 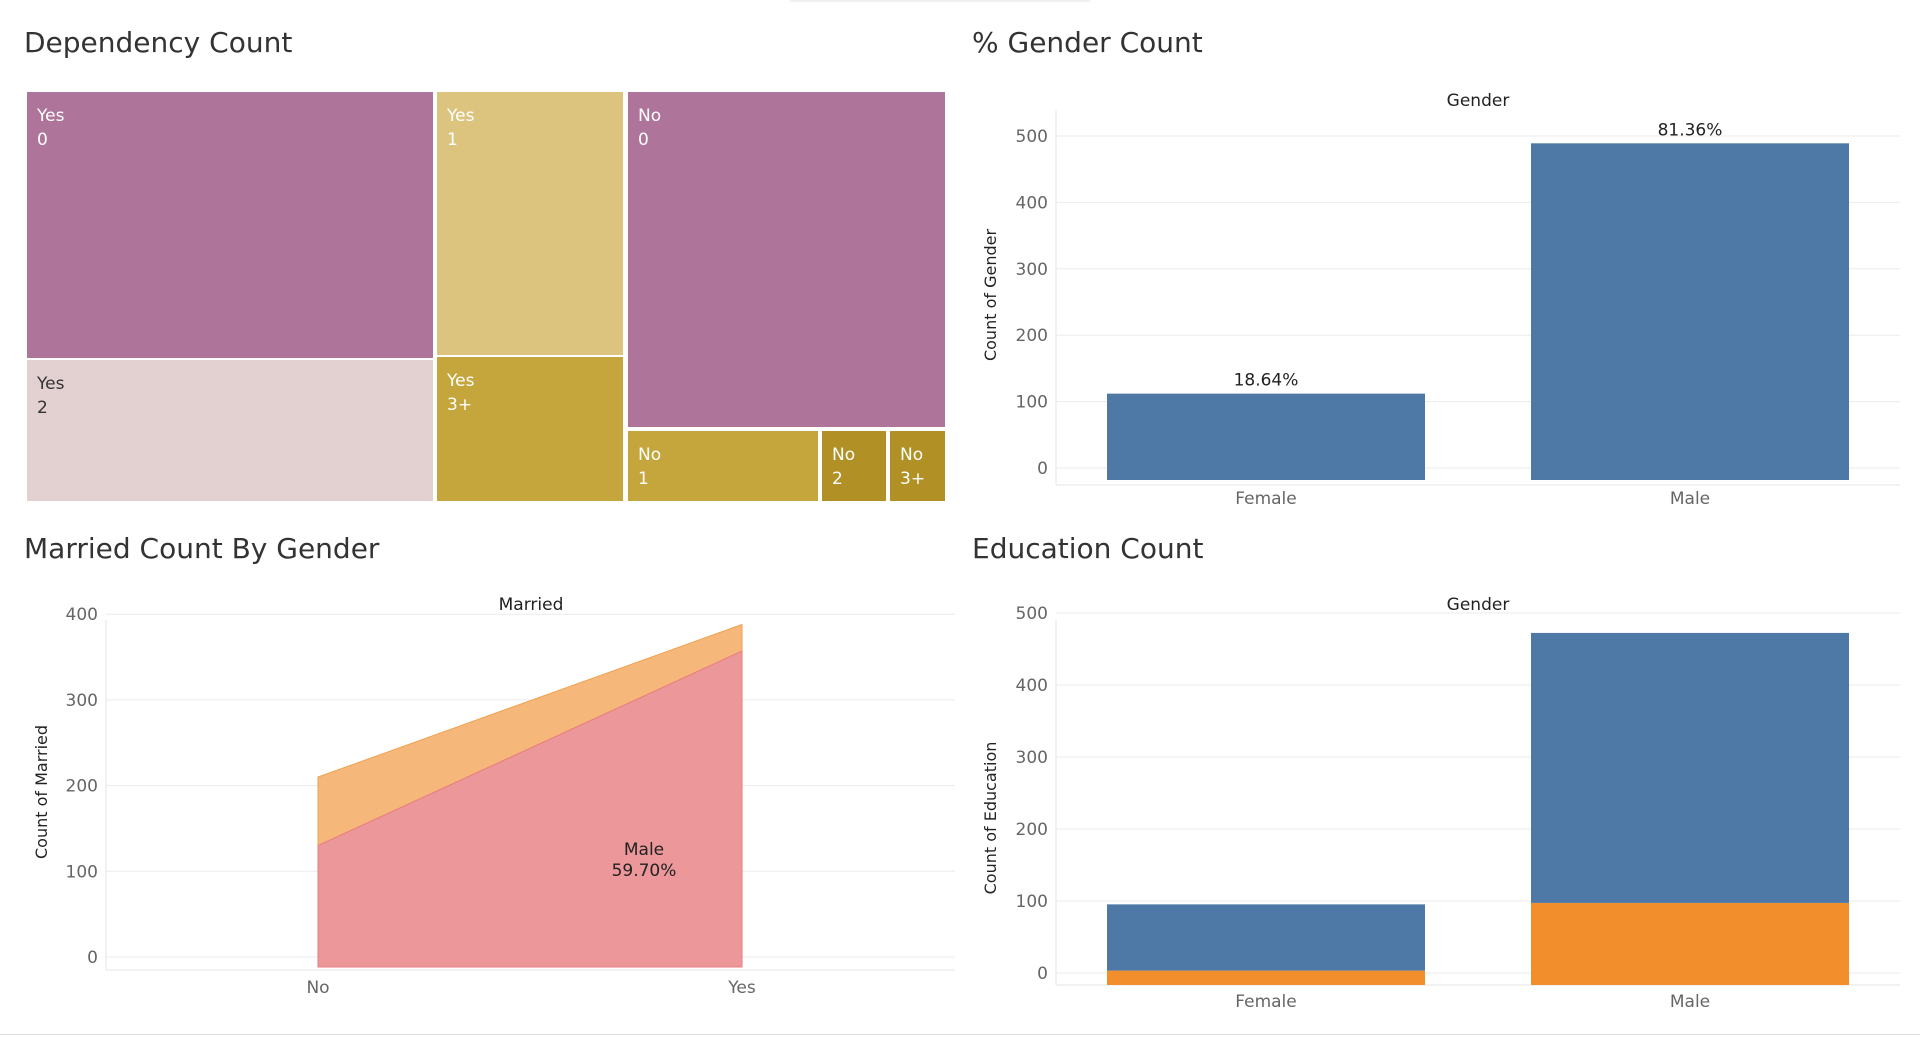 What do you see at coordinates (990, 818) in the screenshot?
I see `y-axis-title: Count of Education` at bounding box center [990, 818].